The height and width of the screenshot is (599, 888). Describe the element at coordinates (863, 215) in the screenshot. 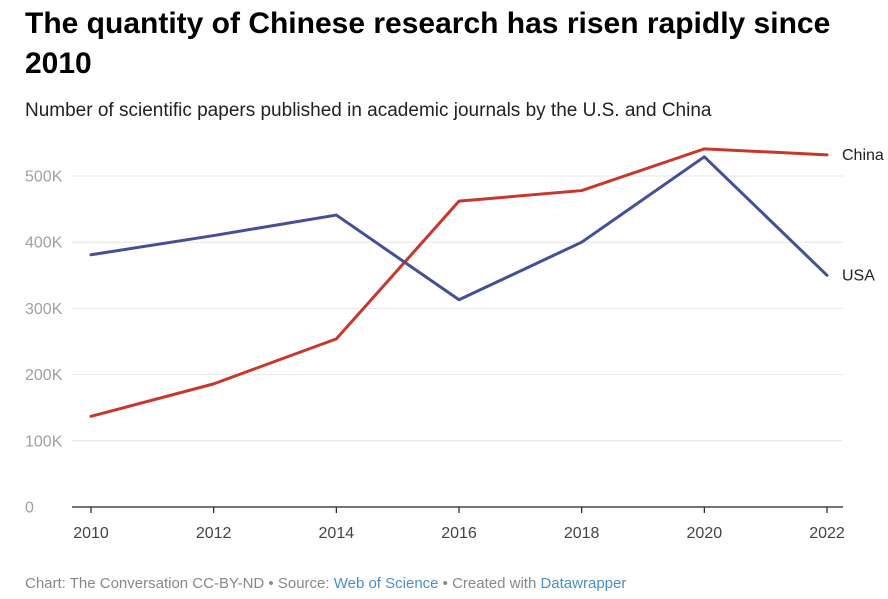

I see `series-labels: China USA` at that location.